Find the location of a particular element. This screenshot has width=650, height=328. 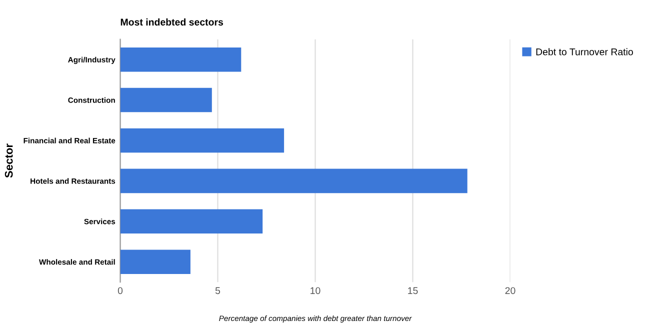

x-tick-label: 10 is located at coordinates (315, 290).